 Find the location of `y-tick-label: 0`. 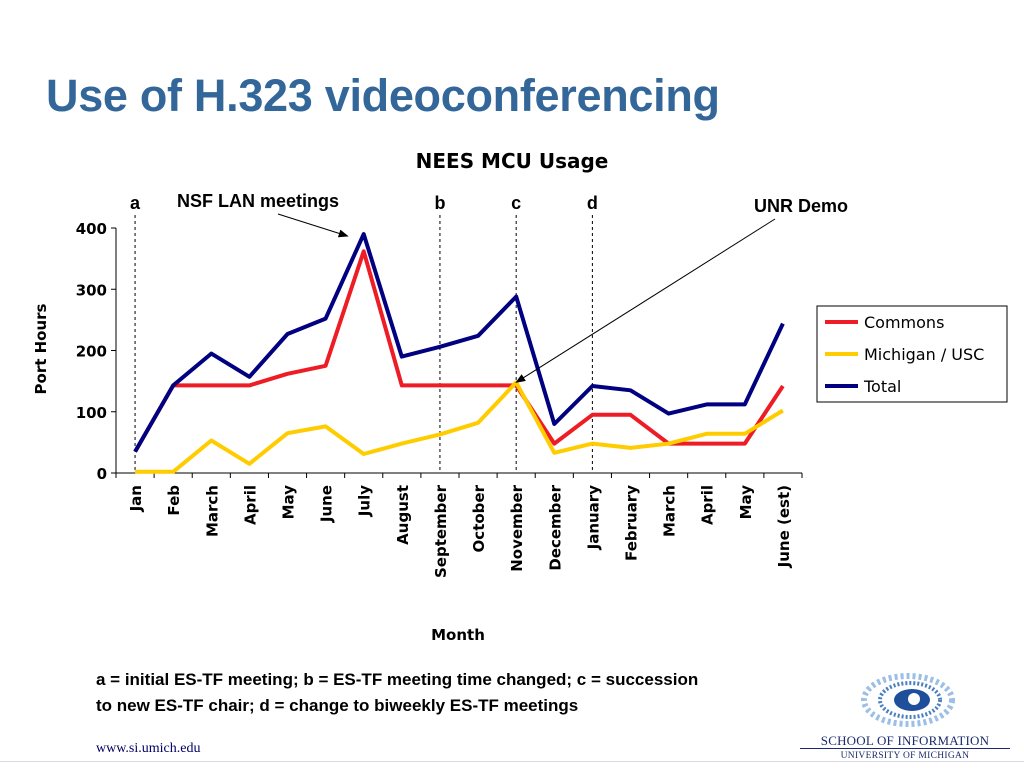

y-tick-label: 0 is located at coordinates (102, 474).